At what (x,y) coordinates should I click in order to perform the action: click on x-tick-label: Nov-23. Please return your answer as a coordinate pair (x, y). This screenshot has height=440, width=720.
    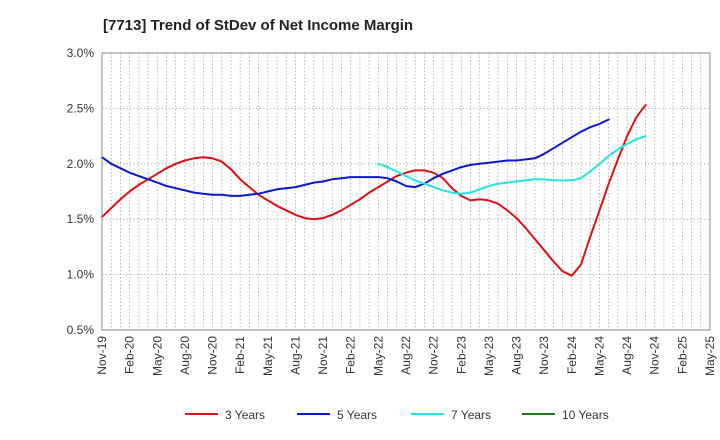
    Looking at the image, I should click on (544, 355).